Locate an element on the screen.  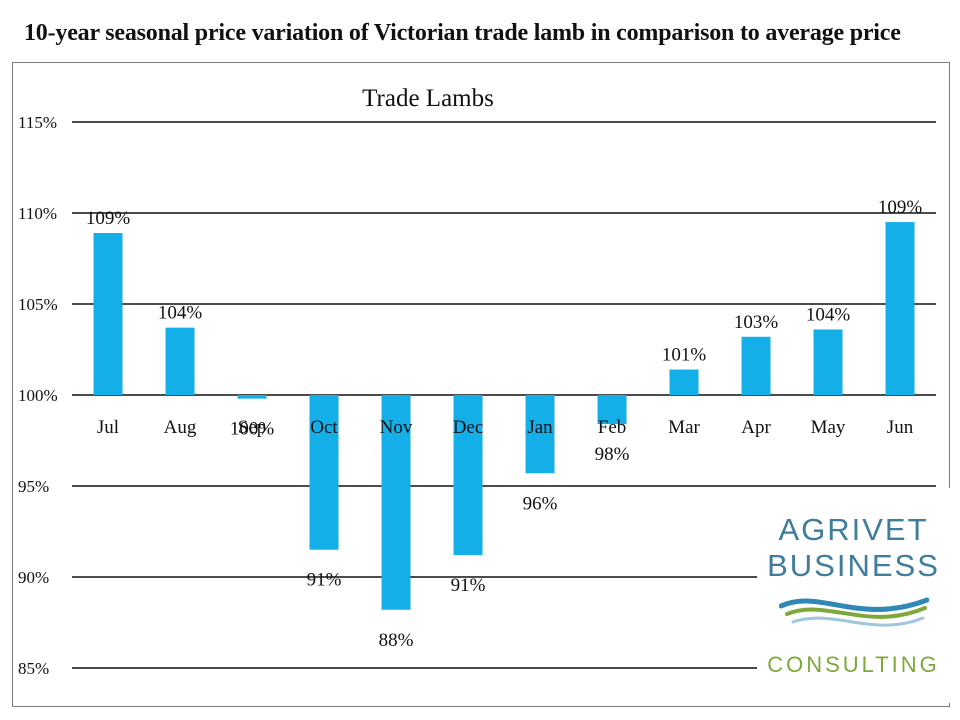
x-tick-label: Nov is located at coordinates (396, 427).